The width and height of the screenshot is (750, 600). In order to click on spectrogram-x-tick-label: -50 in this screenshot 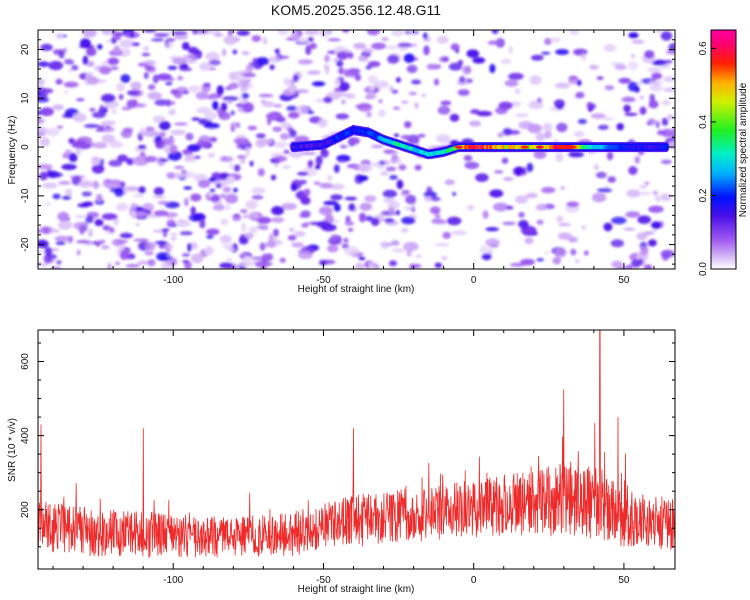, I will do `click(323, 280)`.